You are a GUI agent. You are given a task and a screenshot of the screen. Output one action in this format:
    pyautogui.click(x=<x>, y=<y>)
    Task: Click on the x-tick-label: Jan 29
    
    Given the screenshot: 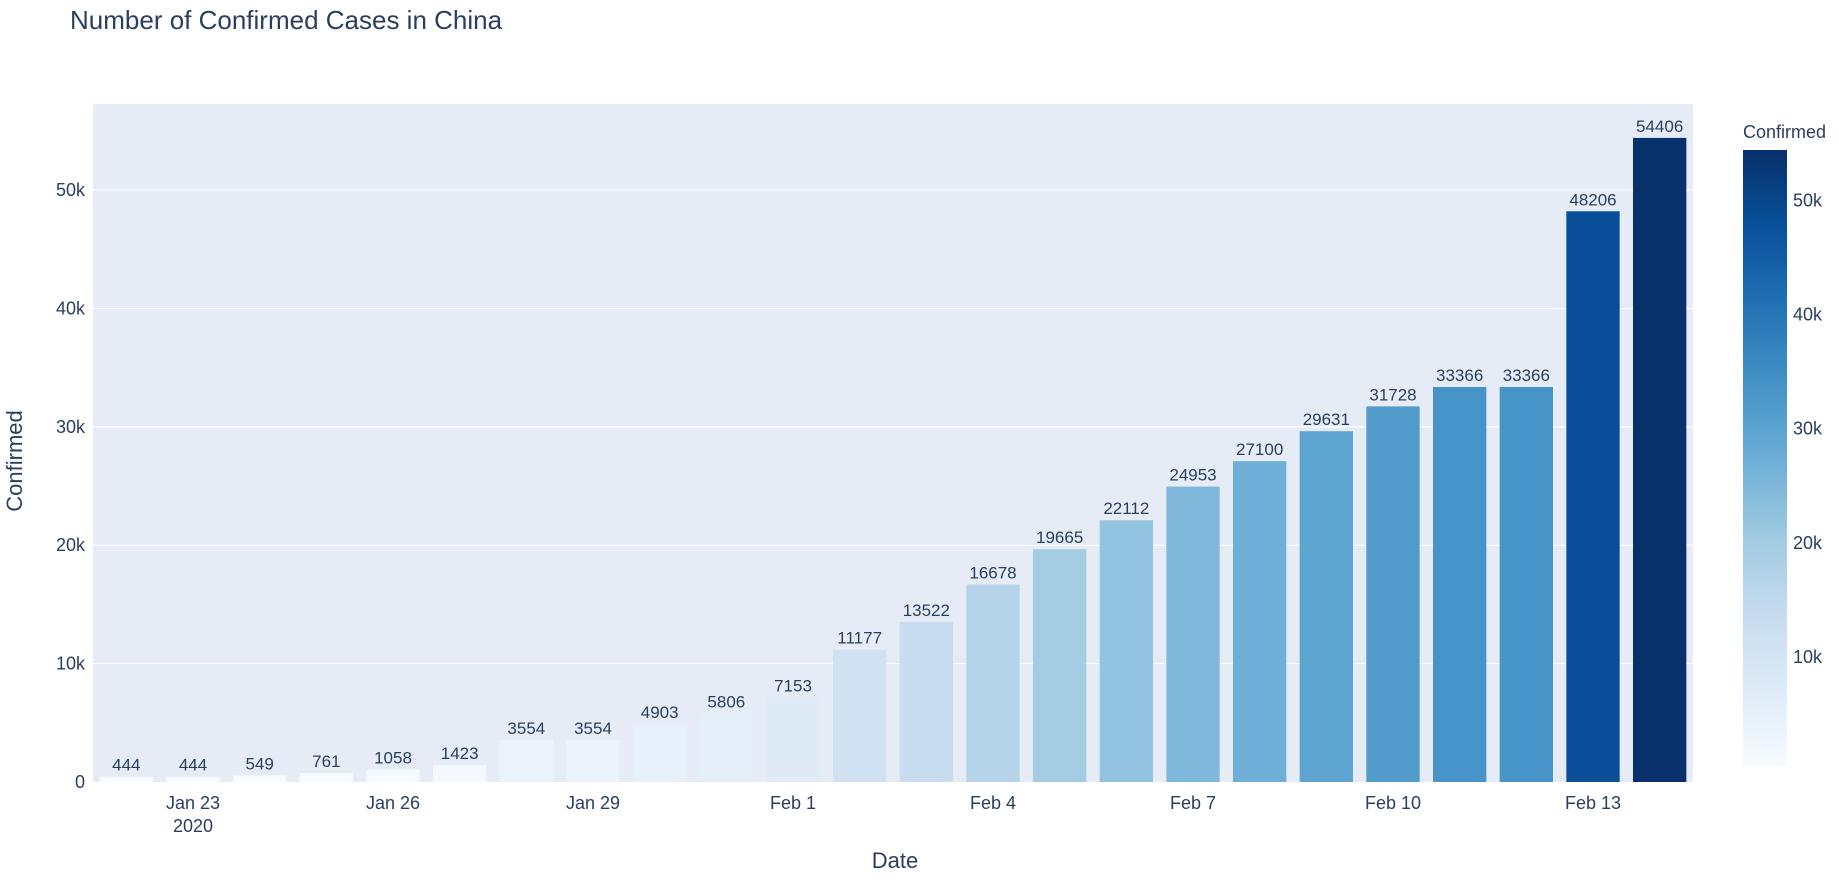 What is the action you would take?
    pyautogui.click(x=593, y=803)
    